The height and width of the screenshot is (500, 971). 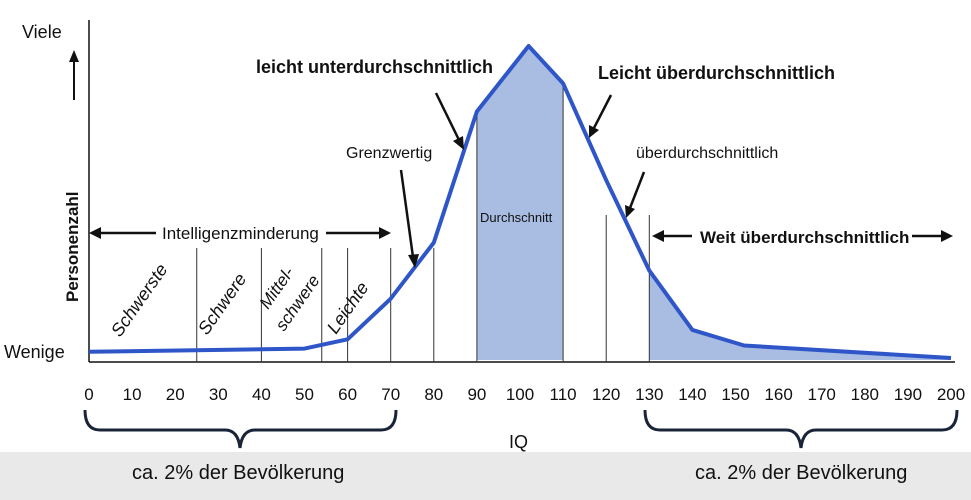 I want to click on leicht-unter-label: leicht unterdurchschnittlich, so click(x=374, y=67).